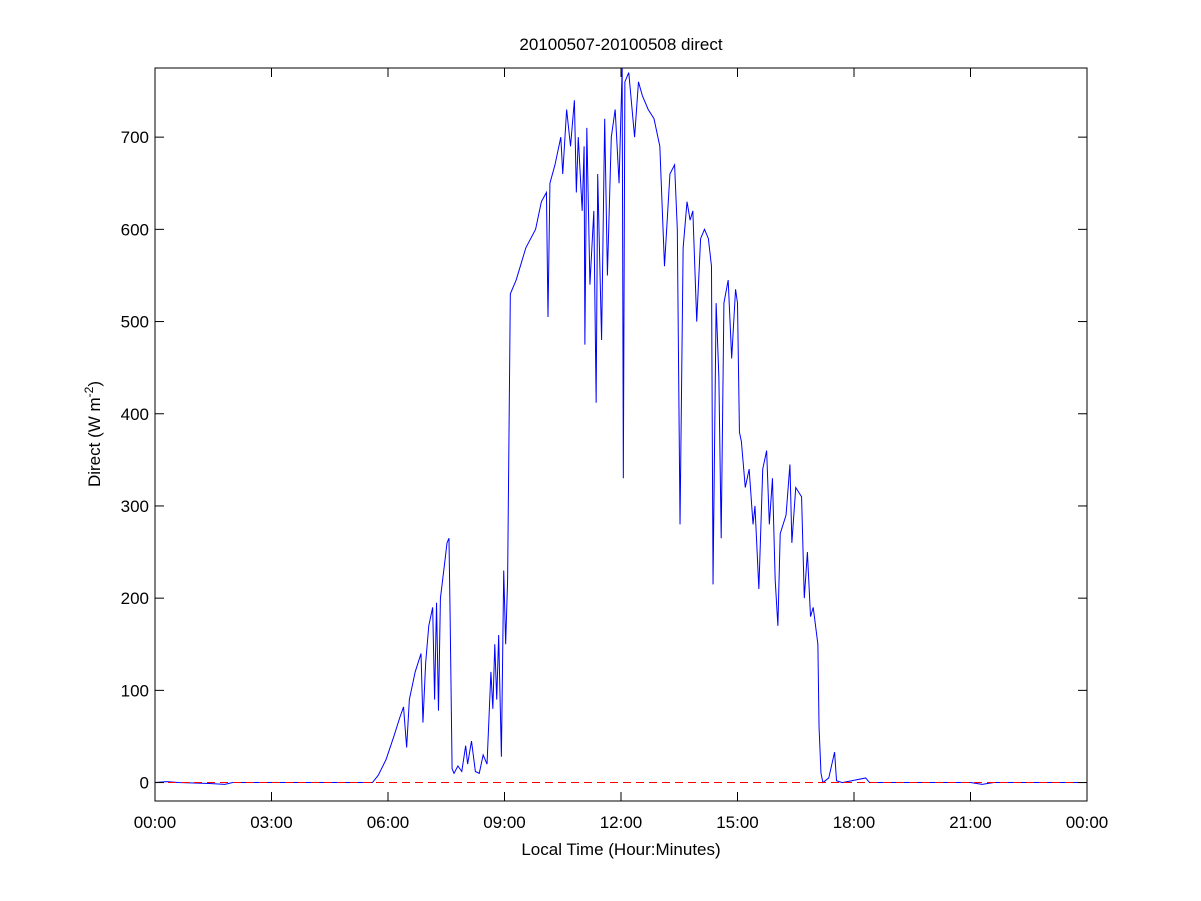 Image resolution: width=1201 pixels, height=901 pixels. I want to click on y-label-text: Direct (W m, so click(94, 442).